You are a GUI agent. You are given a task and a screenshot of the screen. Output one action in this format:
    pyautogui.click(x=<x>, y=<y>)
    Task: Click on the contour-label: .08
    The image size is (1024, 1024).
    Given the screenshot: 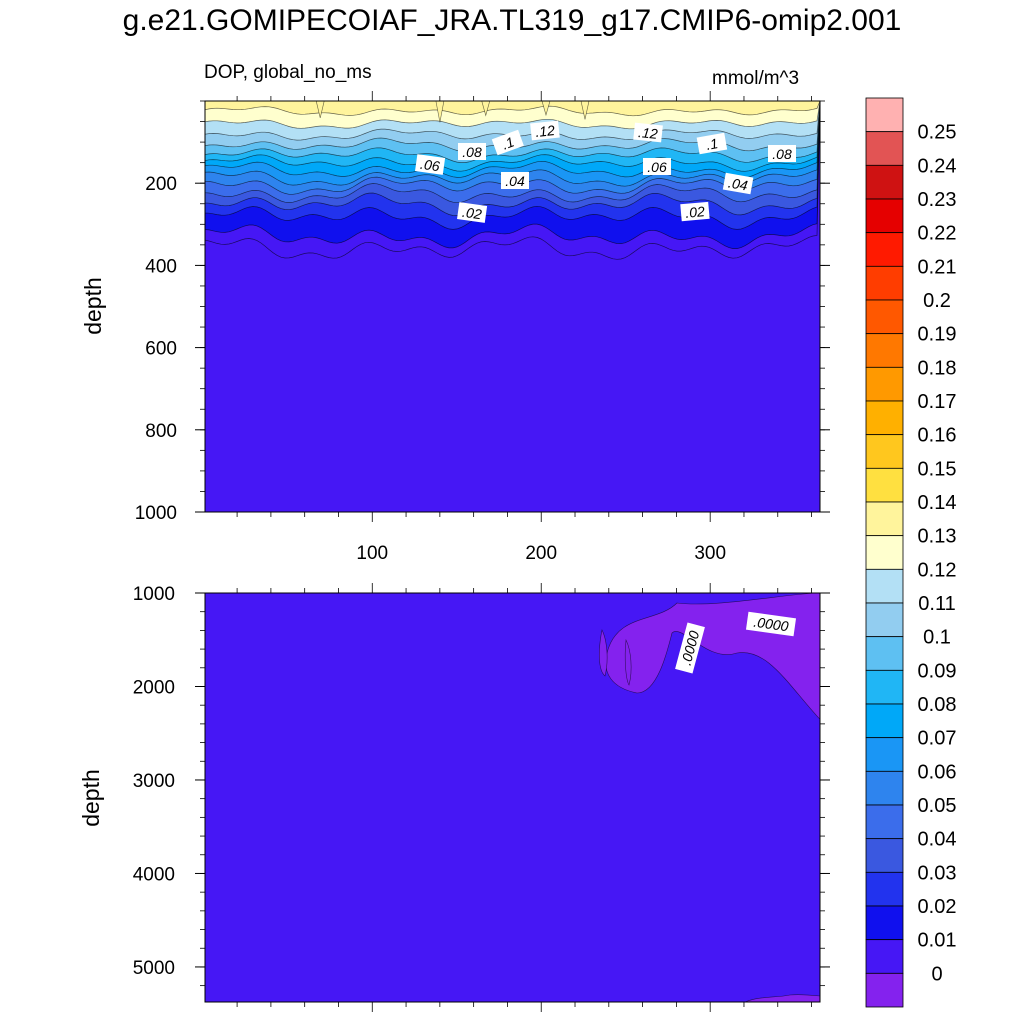 What is the action you would take?
    pyautogui.click(x=472, y=151)
    